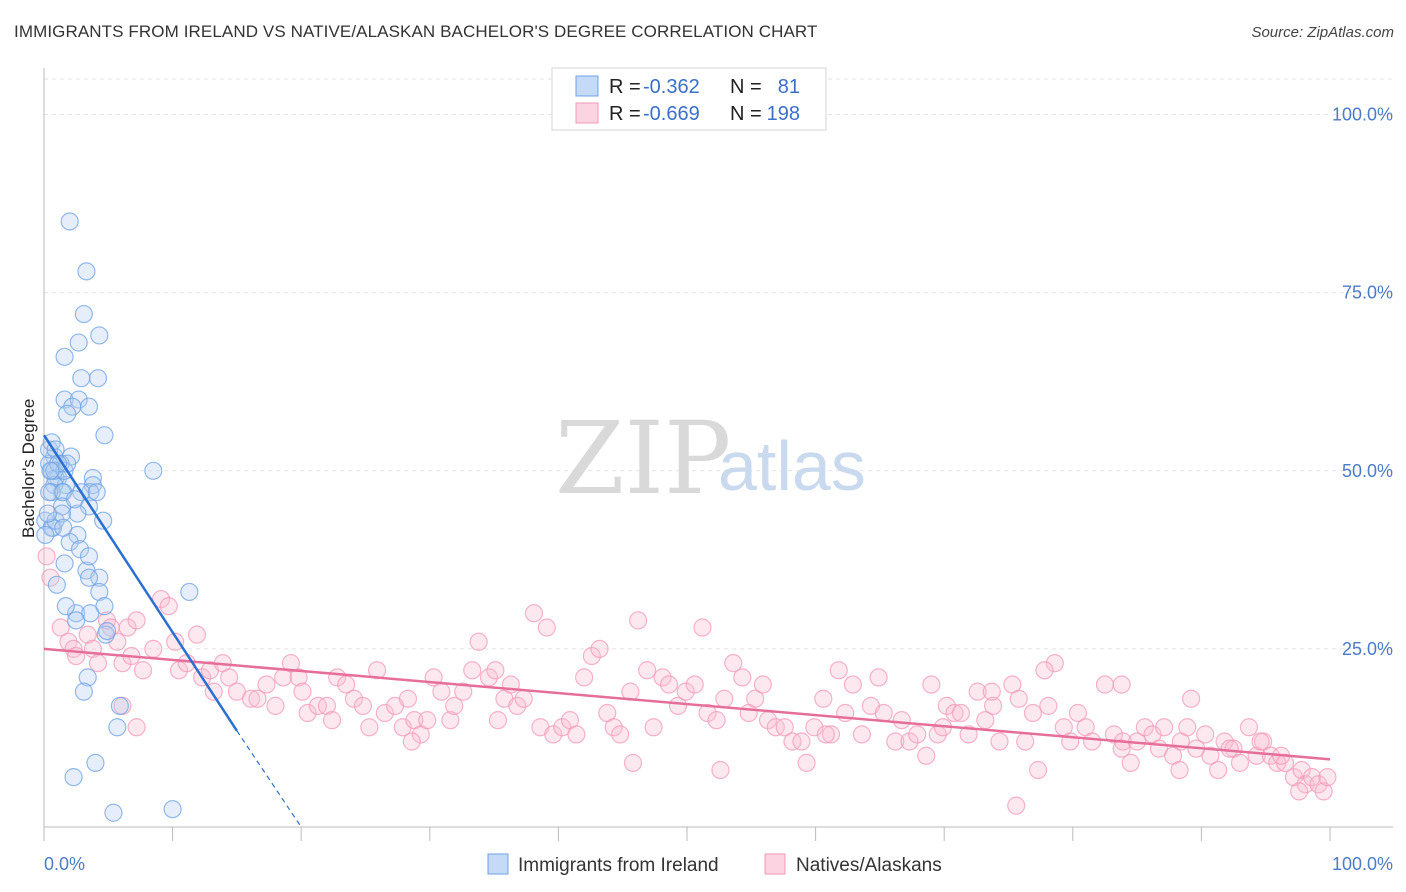 The height and width of the screenshot is (892, 1406). Describe the element at coordinates (792, 466) in the screenshot. I see `watermark-atlas: atlas` at that location.